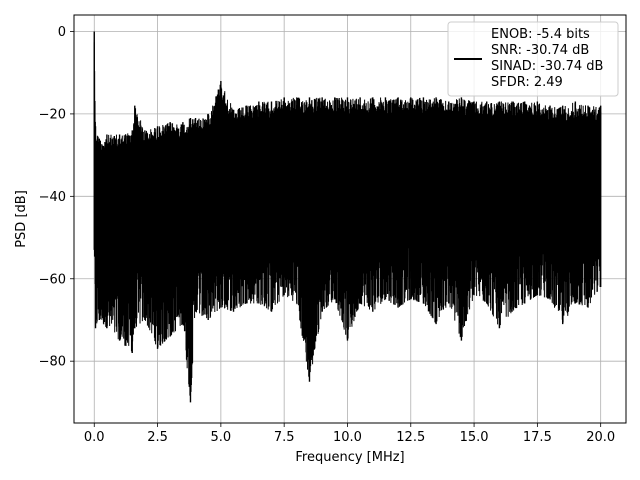  I want to click on x-tick-label-8: 20.0, so click(600, 437).